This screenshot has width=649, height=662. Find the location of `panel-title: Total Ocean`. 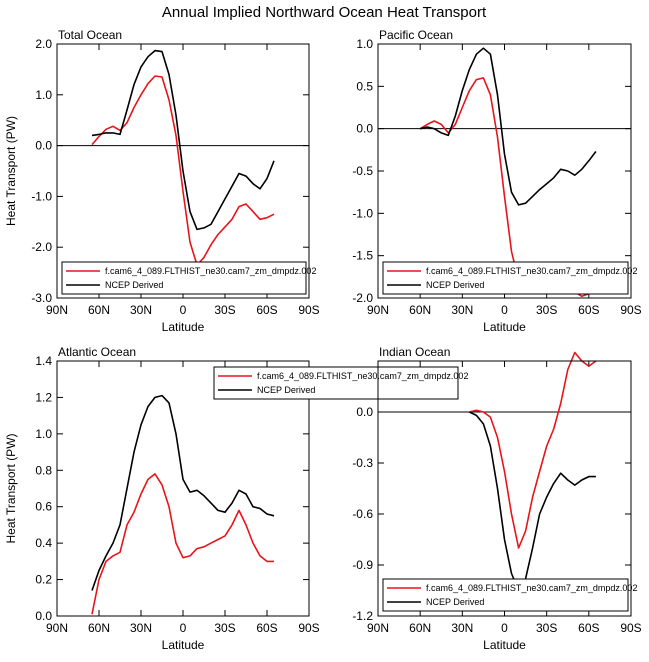

panel-title: Total Ocean is located at coordinates (90, 35).